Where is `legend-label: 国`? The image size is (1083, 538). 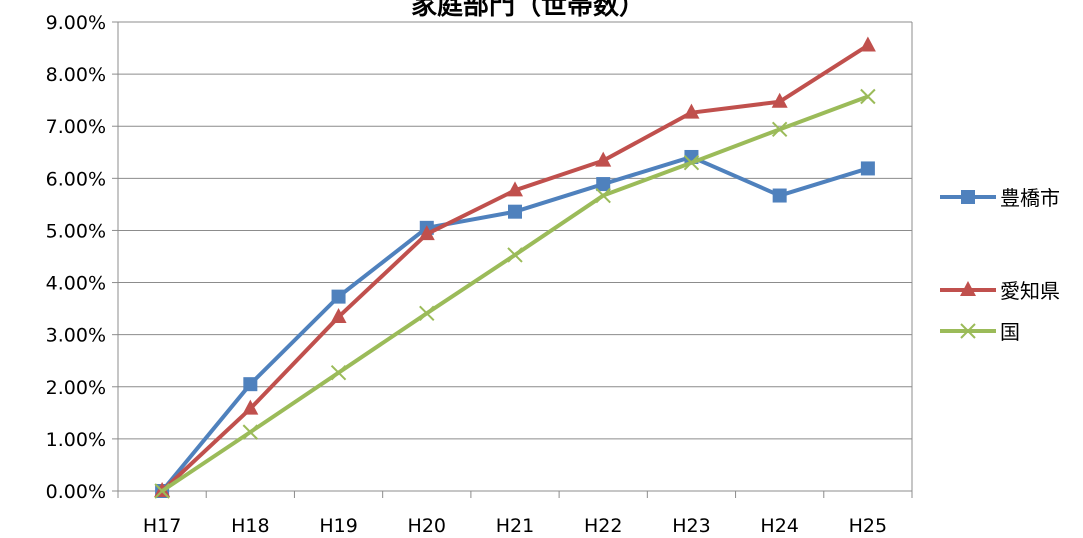
legend-label: 国 is located at coordinates (1010, 332).